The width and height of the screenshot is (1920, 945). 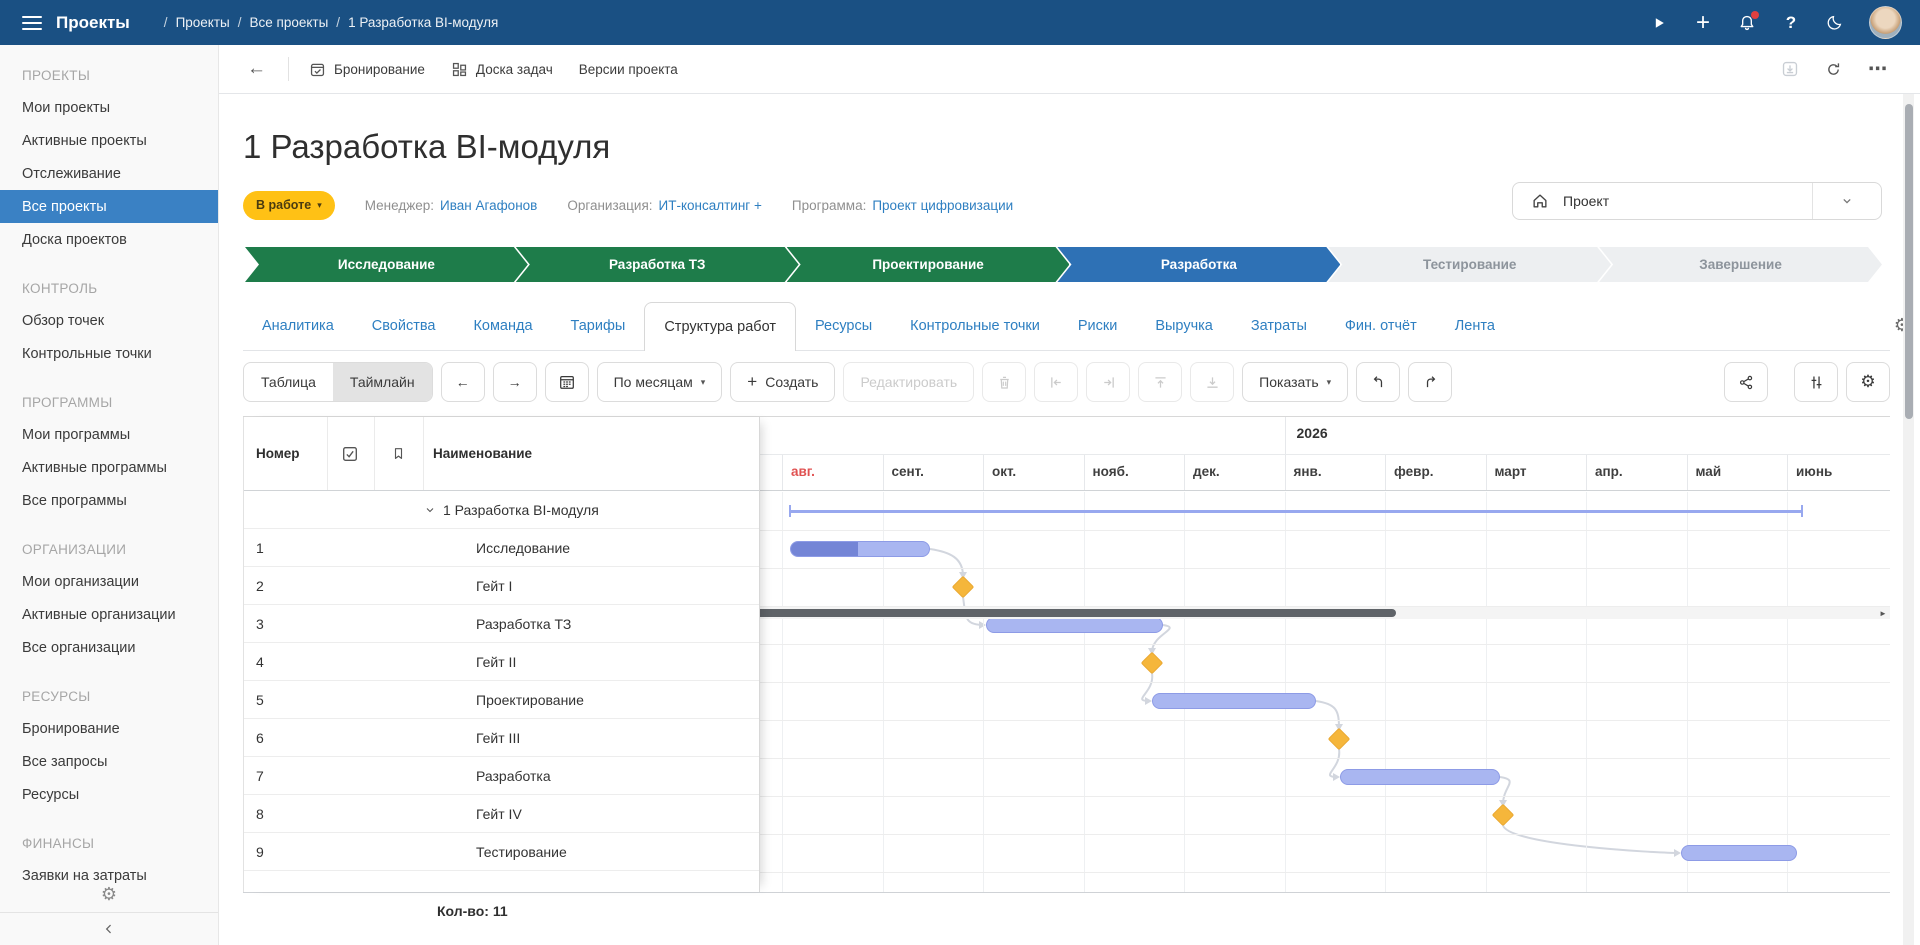 What do you see at coordinates (1198, 264) in the screenshot?
I see `stage-current: Разработка` at bounding box center [1198, 264].